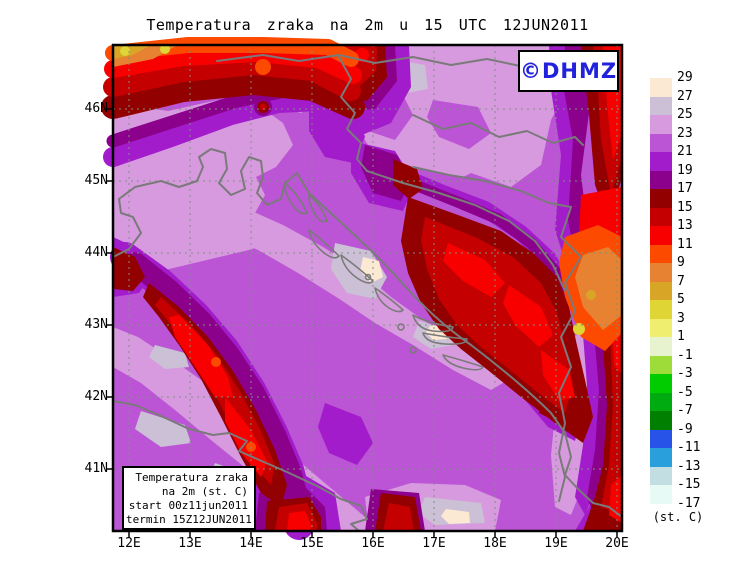  I want to click on colorbar-tick-label: -1, so click(685, 355).